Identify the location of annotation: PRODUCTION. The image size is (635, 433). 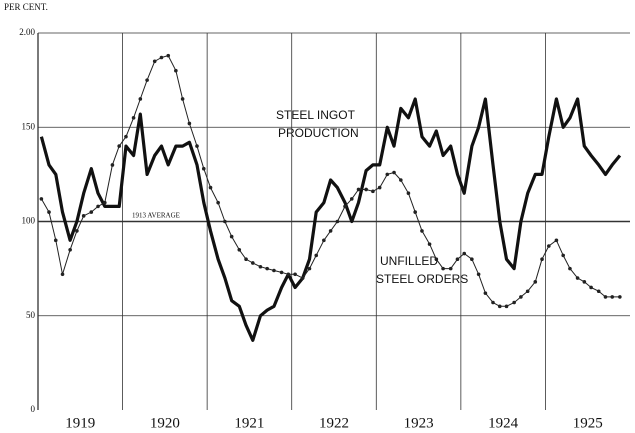
(318, 133).